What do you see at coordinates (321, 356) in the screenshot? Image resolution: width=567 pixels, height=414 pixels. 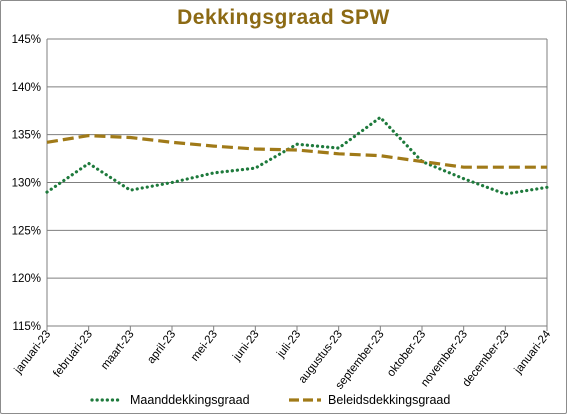 I see `x-tick-label: augustus-23` at bounding box center [321, 356].